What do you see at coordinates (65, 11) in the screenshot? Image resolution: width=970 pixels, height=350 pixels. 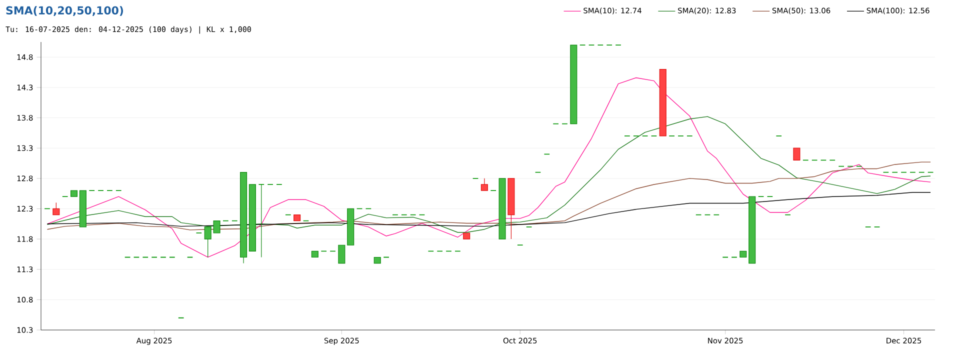 I see `chart-title: SMA(10,20,50,100)` at bounding box center [65, 11].